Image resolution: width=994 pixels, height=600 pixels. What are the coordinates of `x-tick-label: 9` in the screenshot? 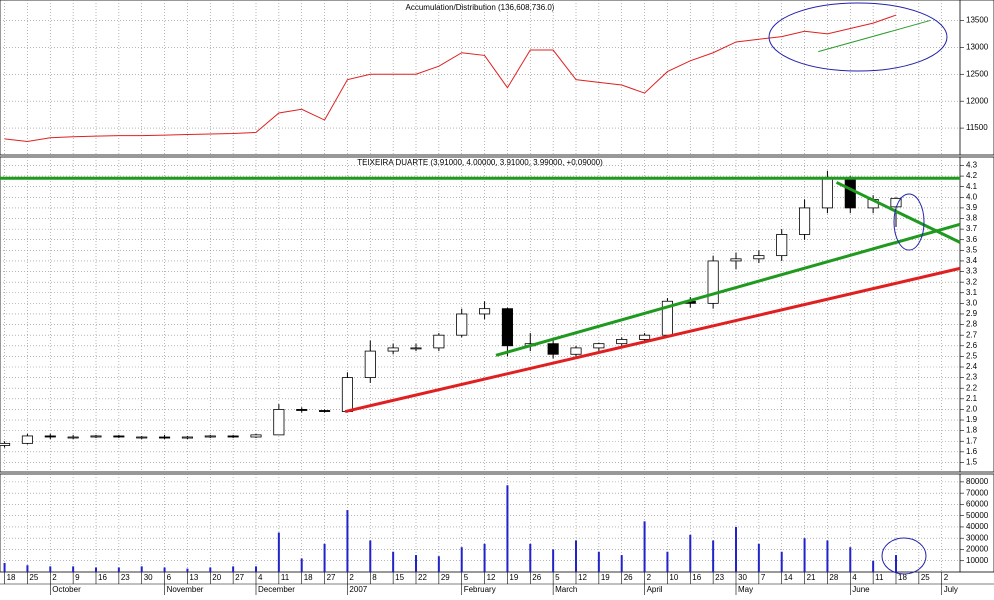 It's located at (77, 577).